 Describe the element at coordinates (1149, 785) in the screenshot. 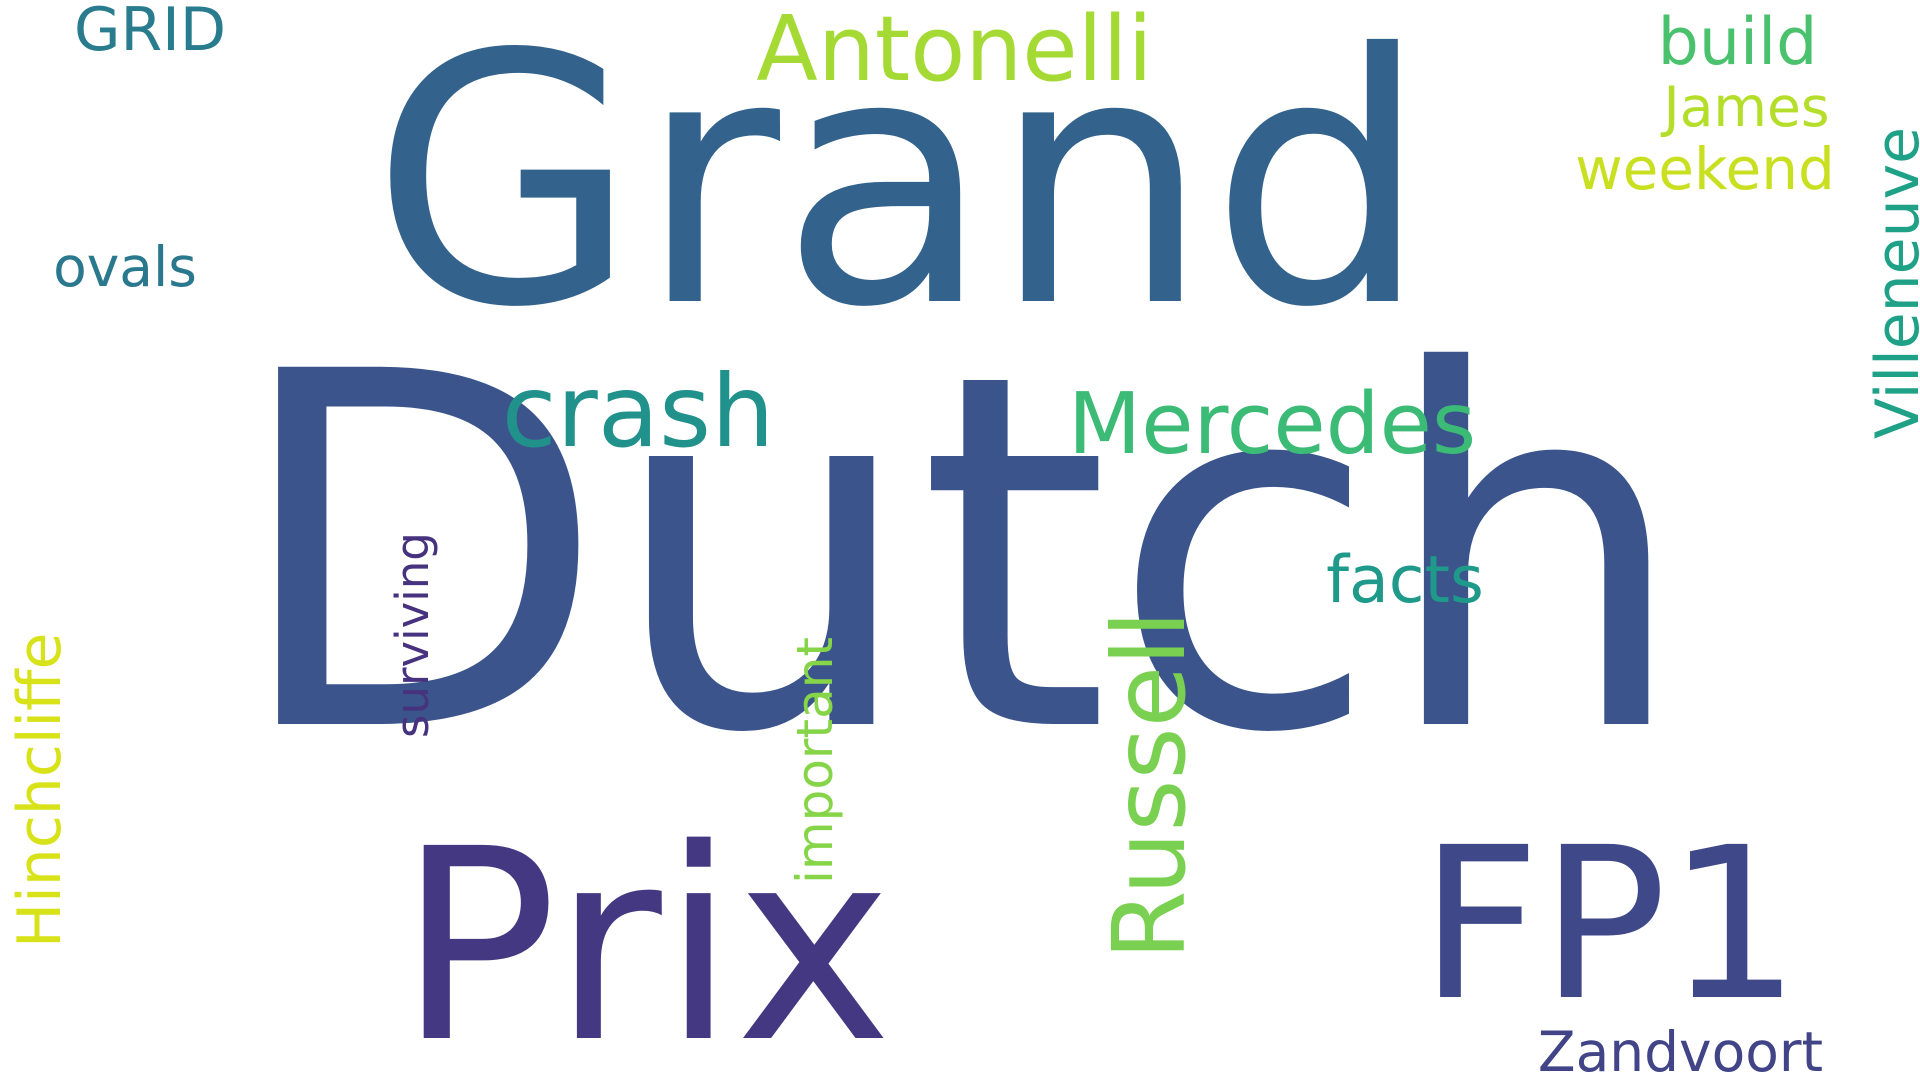

I see `word-russell: Russell` at that location.